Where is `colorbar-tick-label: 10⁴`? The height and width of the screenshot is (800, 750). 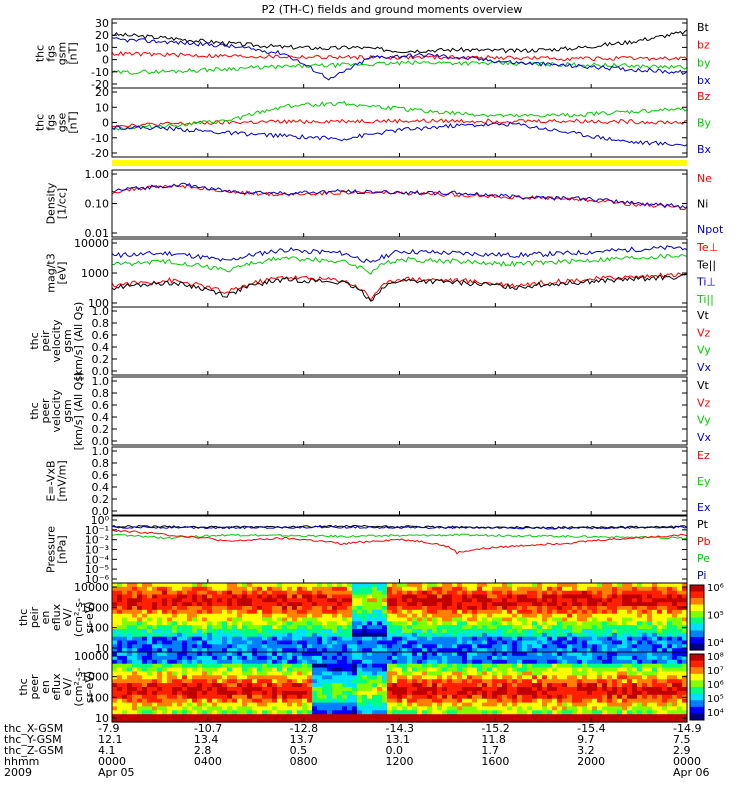 colorbar-tick-label: 10⁴ is located at coordinates (715, 643).